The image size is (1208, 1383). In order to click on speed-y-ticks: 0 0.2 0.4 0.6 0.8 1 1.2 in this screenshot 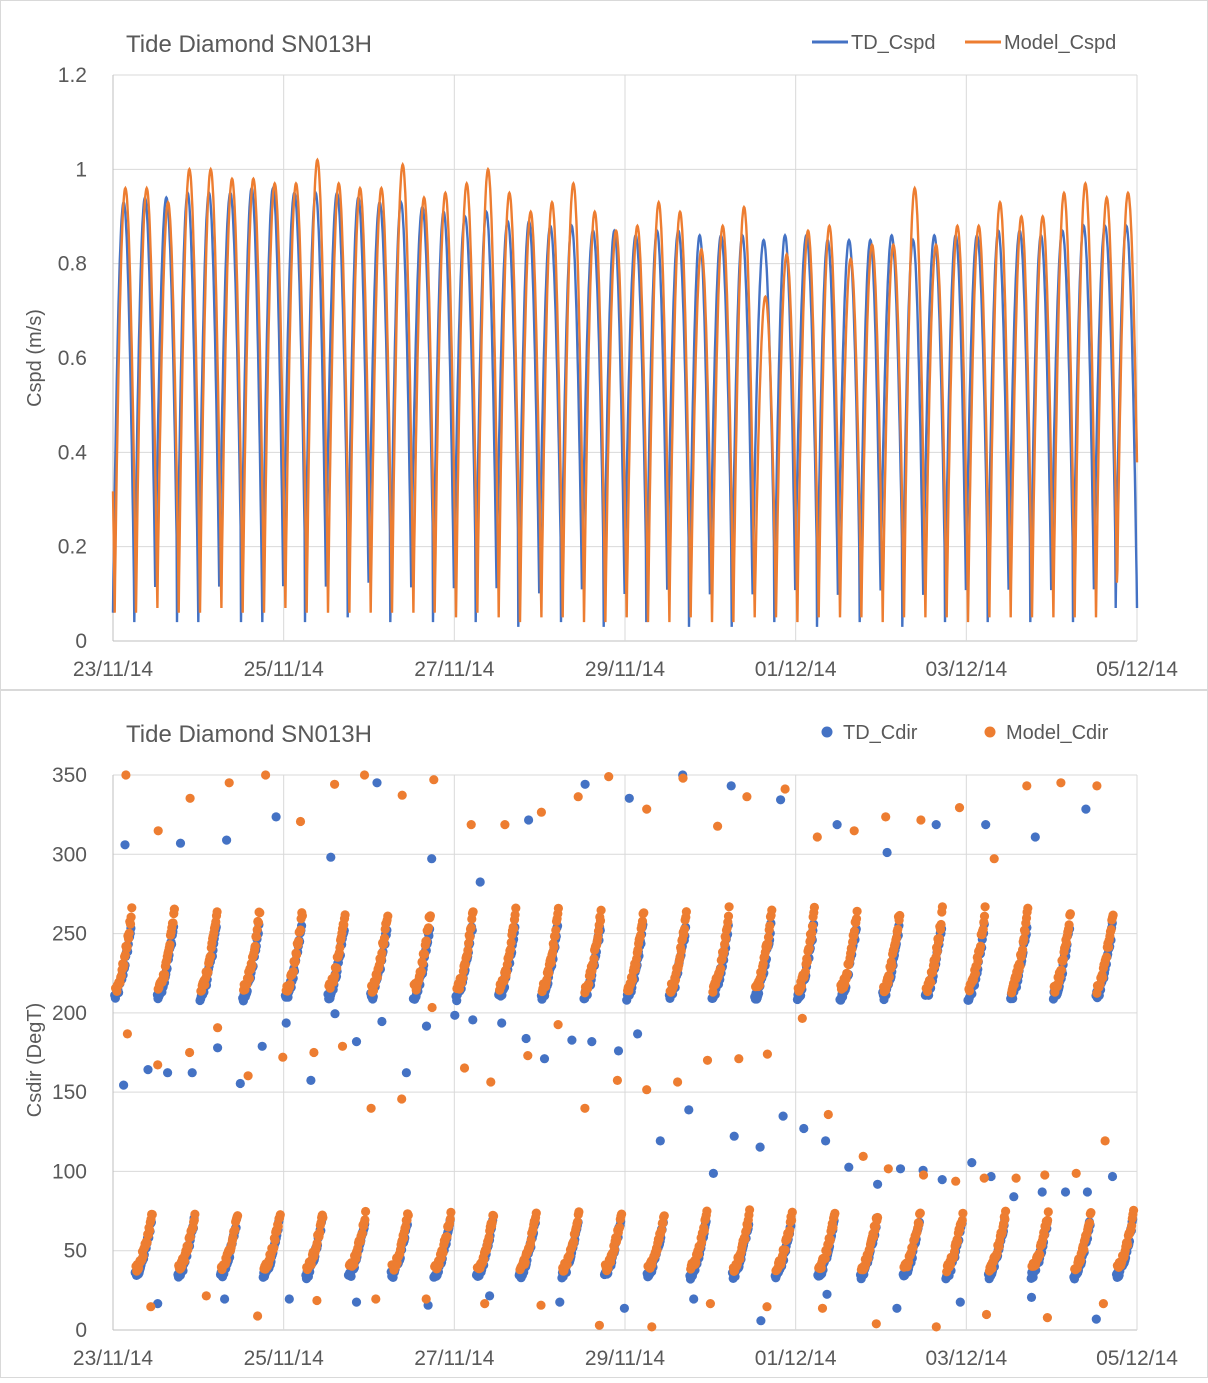, I will do `click(73, 358)`.